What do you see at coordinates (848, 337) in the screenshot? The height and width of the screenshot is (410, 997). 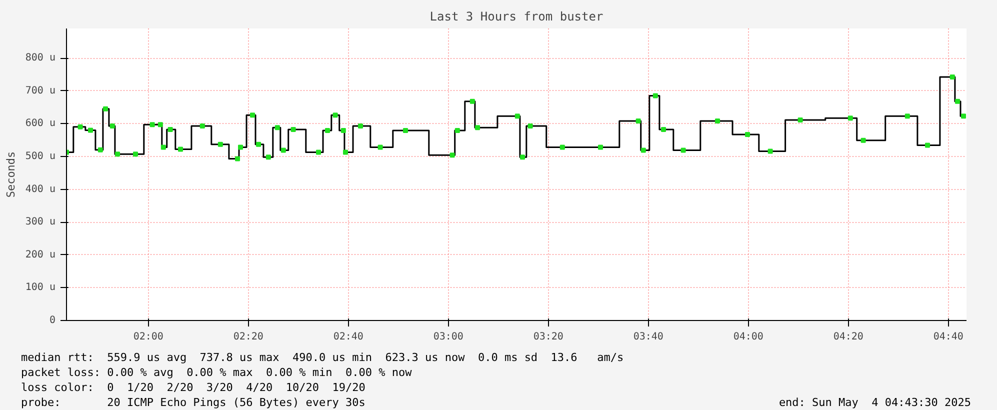 I see `x-tick-label: 04:20` at bounding box center [848, 337].